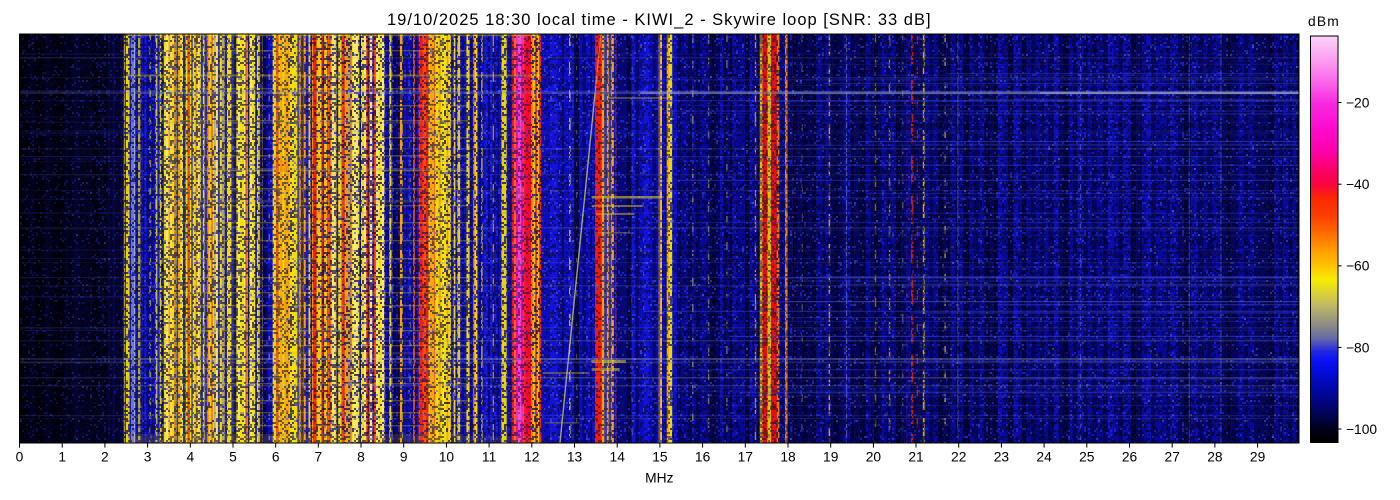 The image size is (1400, 500). Describe the element at coordinates (575, 457) in the screenshot. I see `svg-text: 13` at that location.